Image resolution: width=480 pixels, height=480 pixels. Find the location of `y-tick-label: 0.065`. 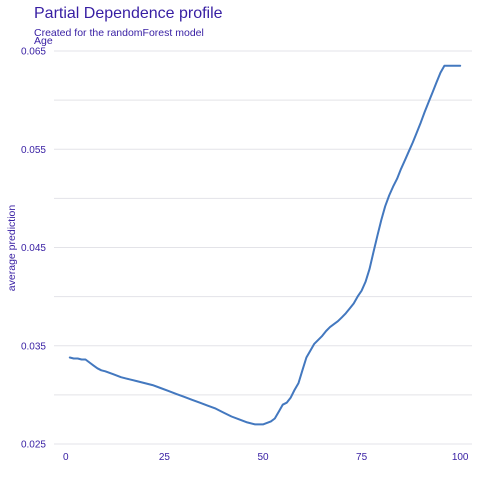

y-tick-label: 0.065 is located at coordinates (33, 52).